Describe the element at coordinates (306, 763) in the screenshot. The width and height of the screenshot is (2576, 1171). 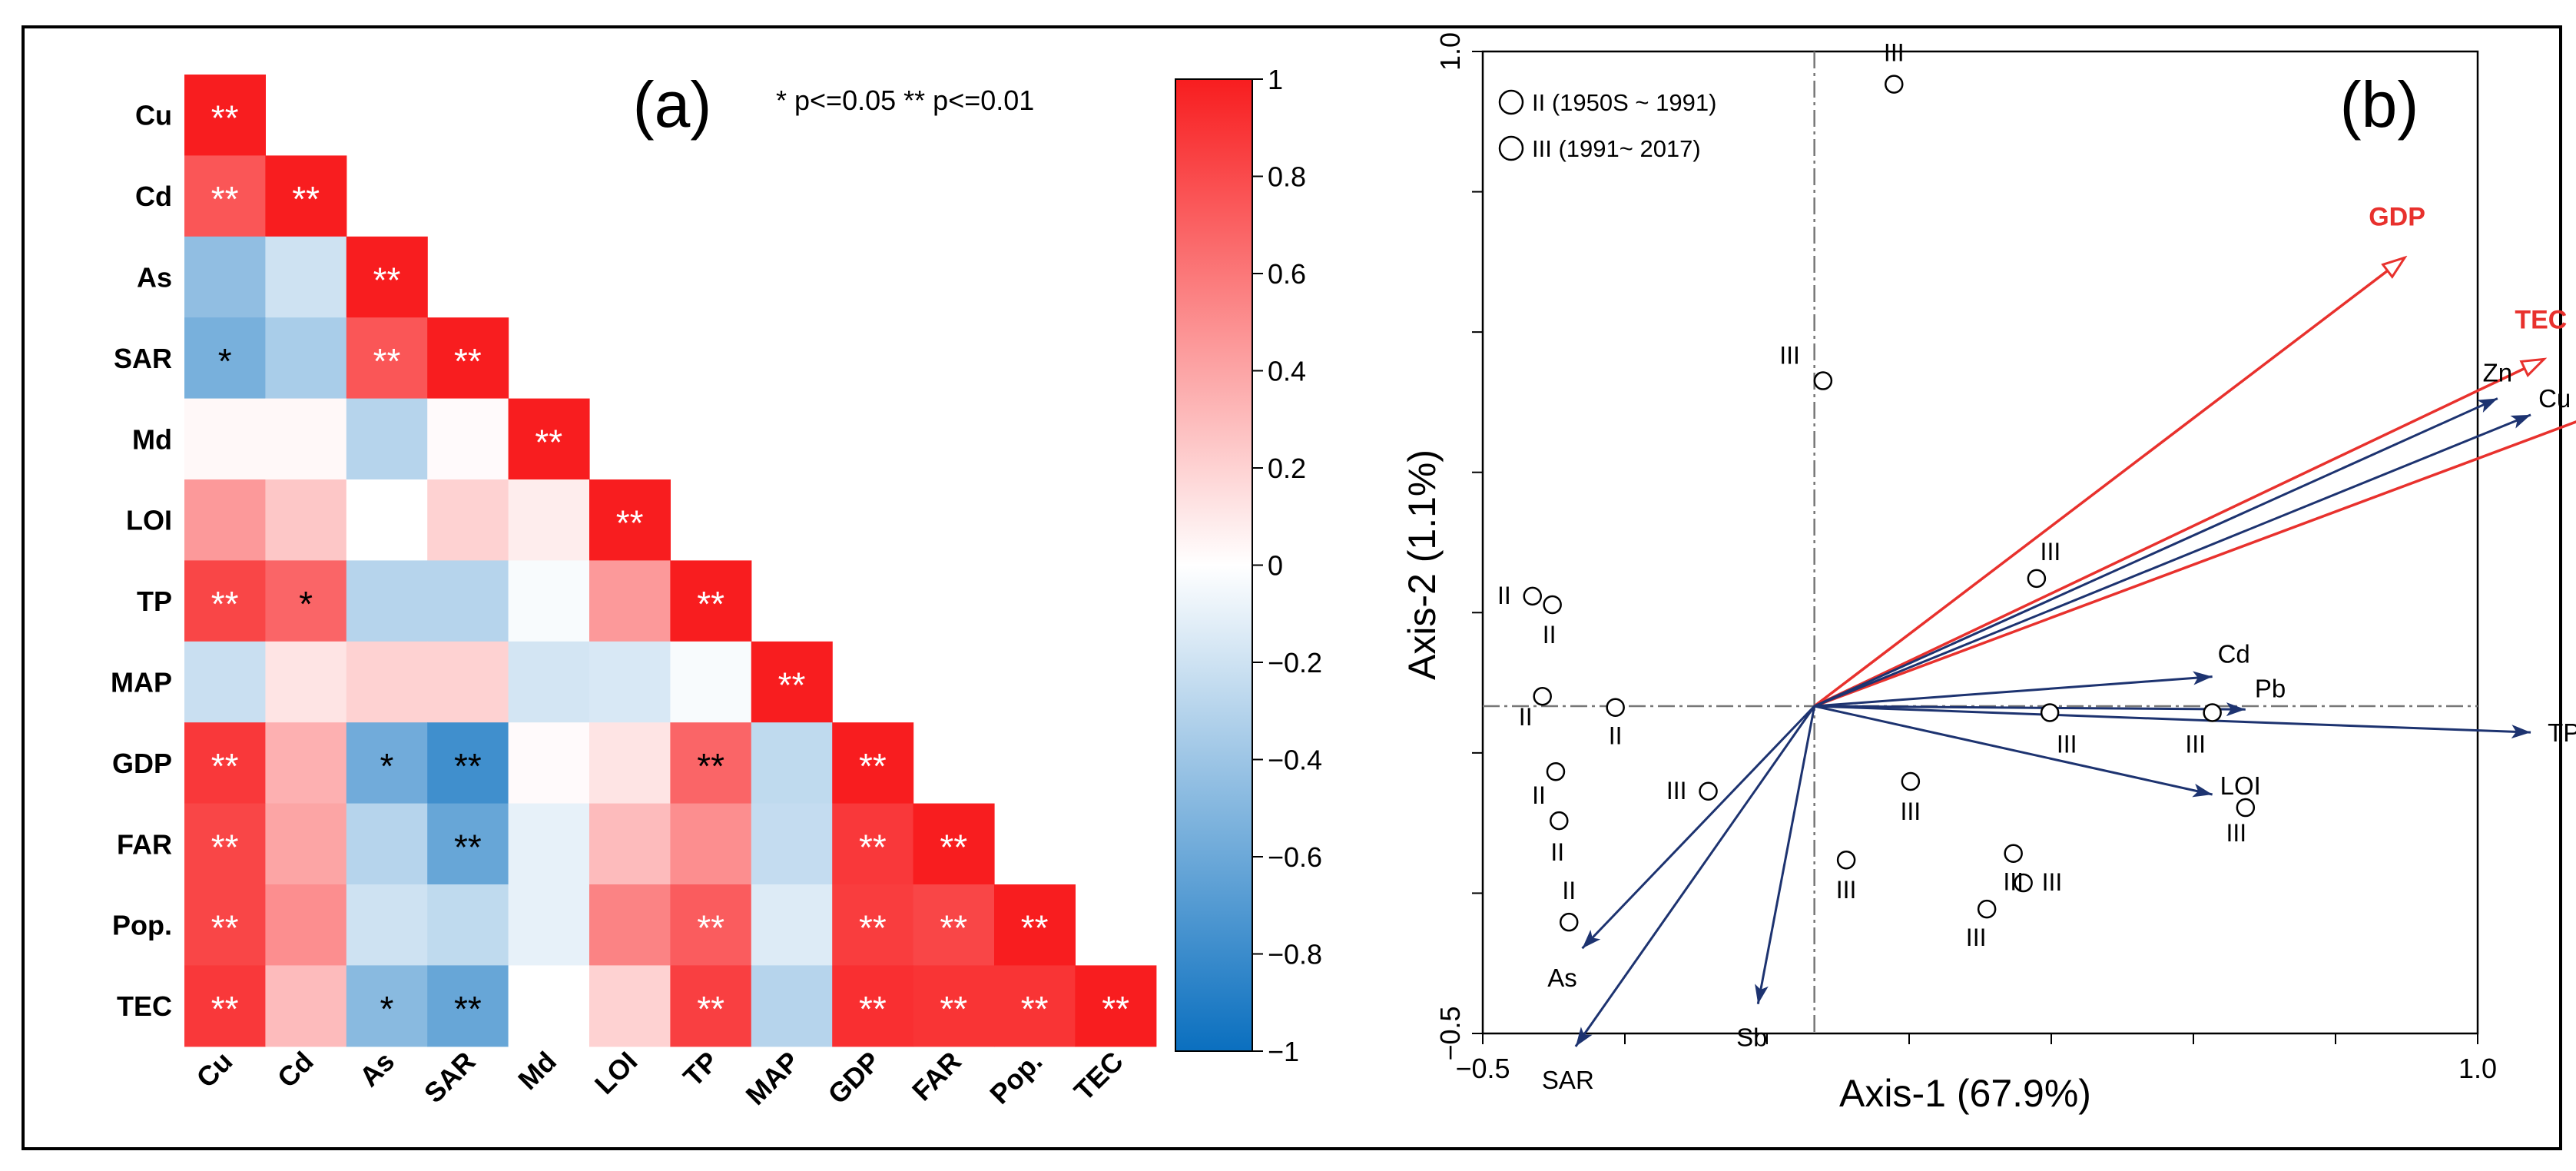
I see `heatmap-cell-GDP-Cd` at that location.